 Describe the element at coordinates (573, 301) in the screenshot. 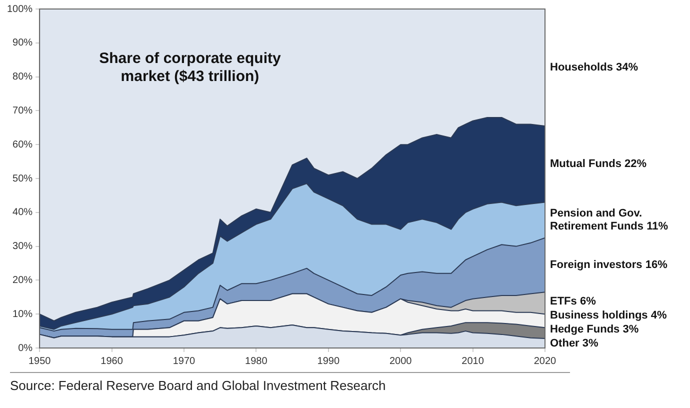

I see `series-label: ETFs 6%` at that location.